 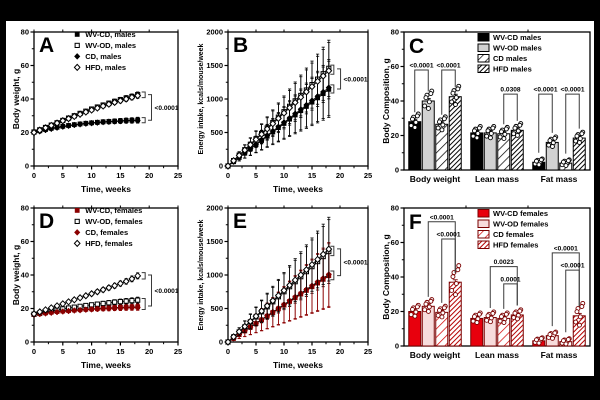 What do you see at coordinates (214, 275) in the screenshot?
I see `y-tick-label: 1000` at bounding box center [214, 275].